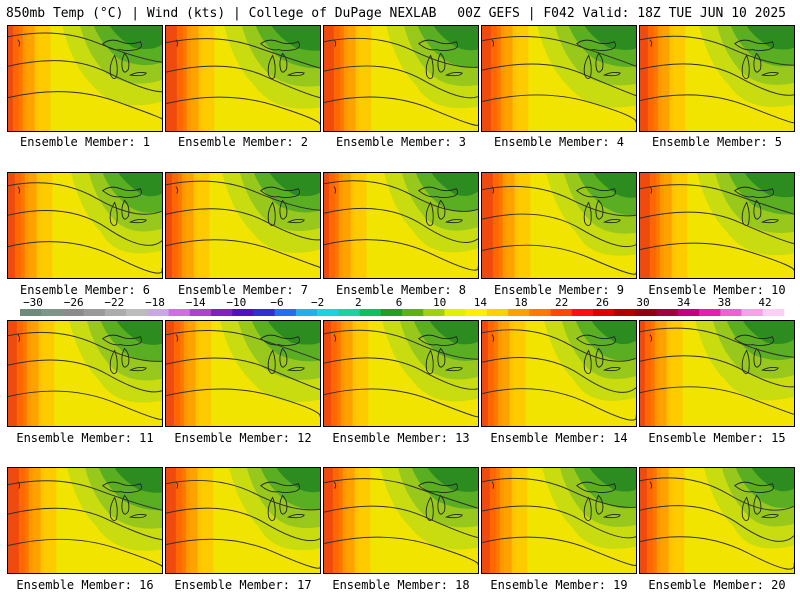 The width and height of the screenshot is (800, 600). What do you see at coordinates (276, 302) in the screenshot?
I see `colorbar-tick-label: −6` at bounding box center [276, 302].